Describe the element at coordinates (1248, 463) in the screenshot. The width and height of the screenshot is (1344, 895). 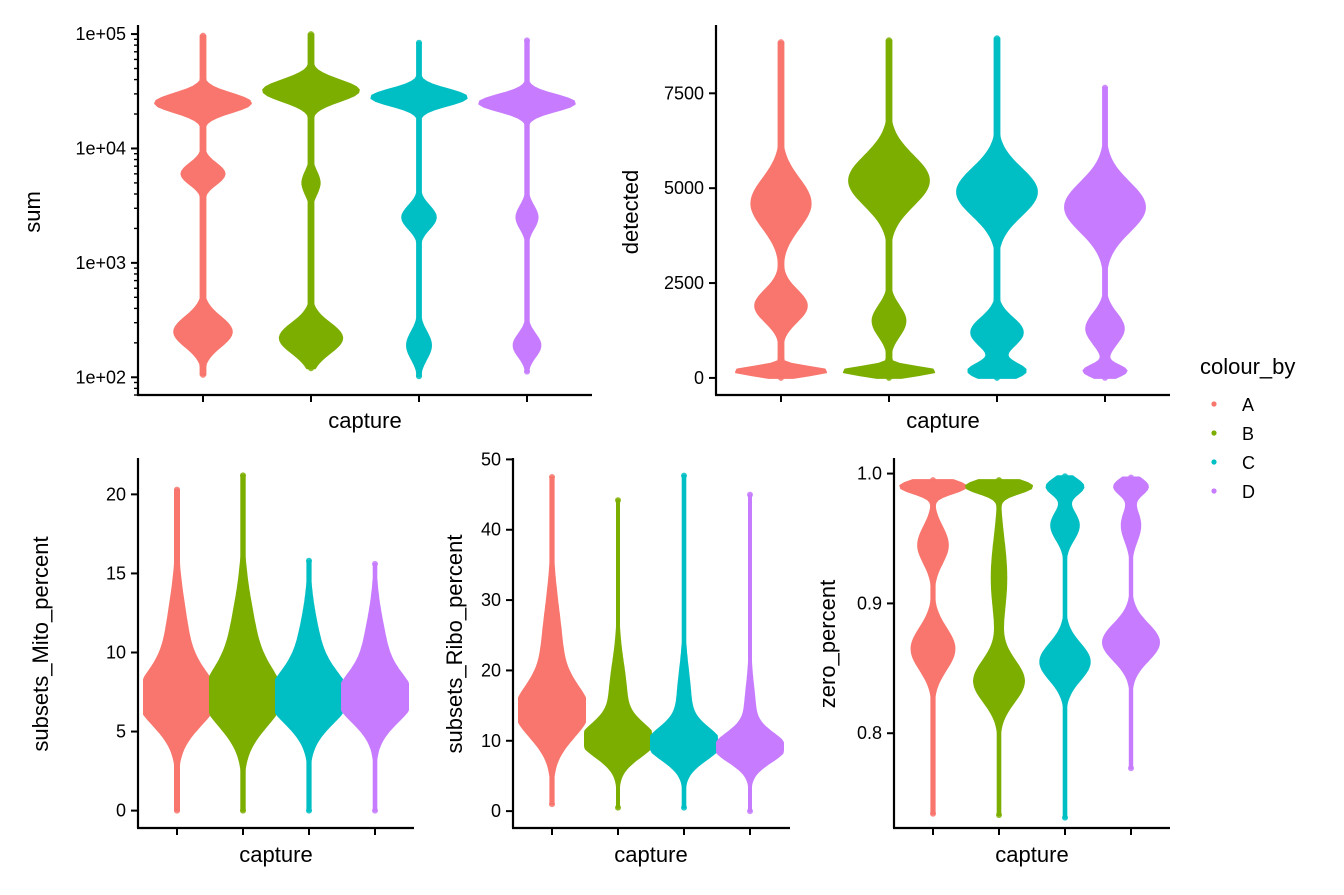
I see `legend-label-c: C` at that location.